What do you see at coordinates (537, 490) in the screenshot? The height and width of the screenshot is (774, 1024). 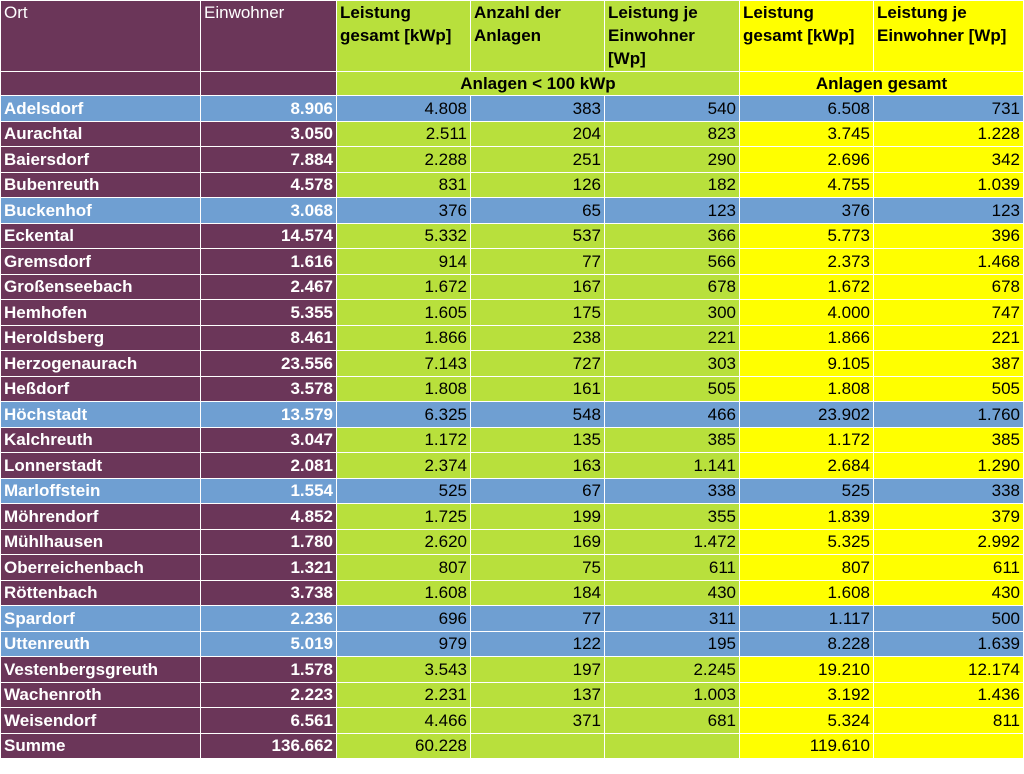 I see `cell-anzahl-anlagen: 67` at bounding box center [537, 490].